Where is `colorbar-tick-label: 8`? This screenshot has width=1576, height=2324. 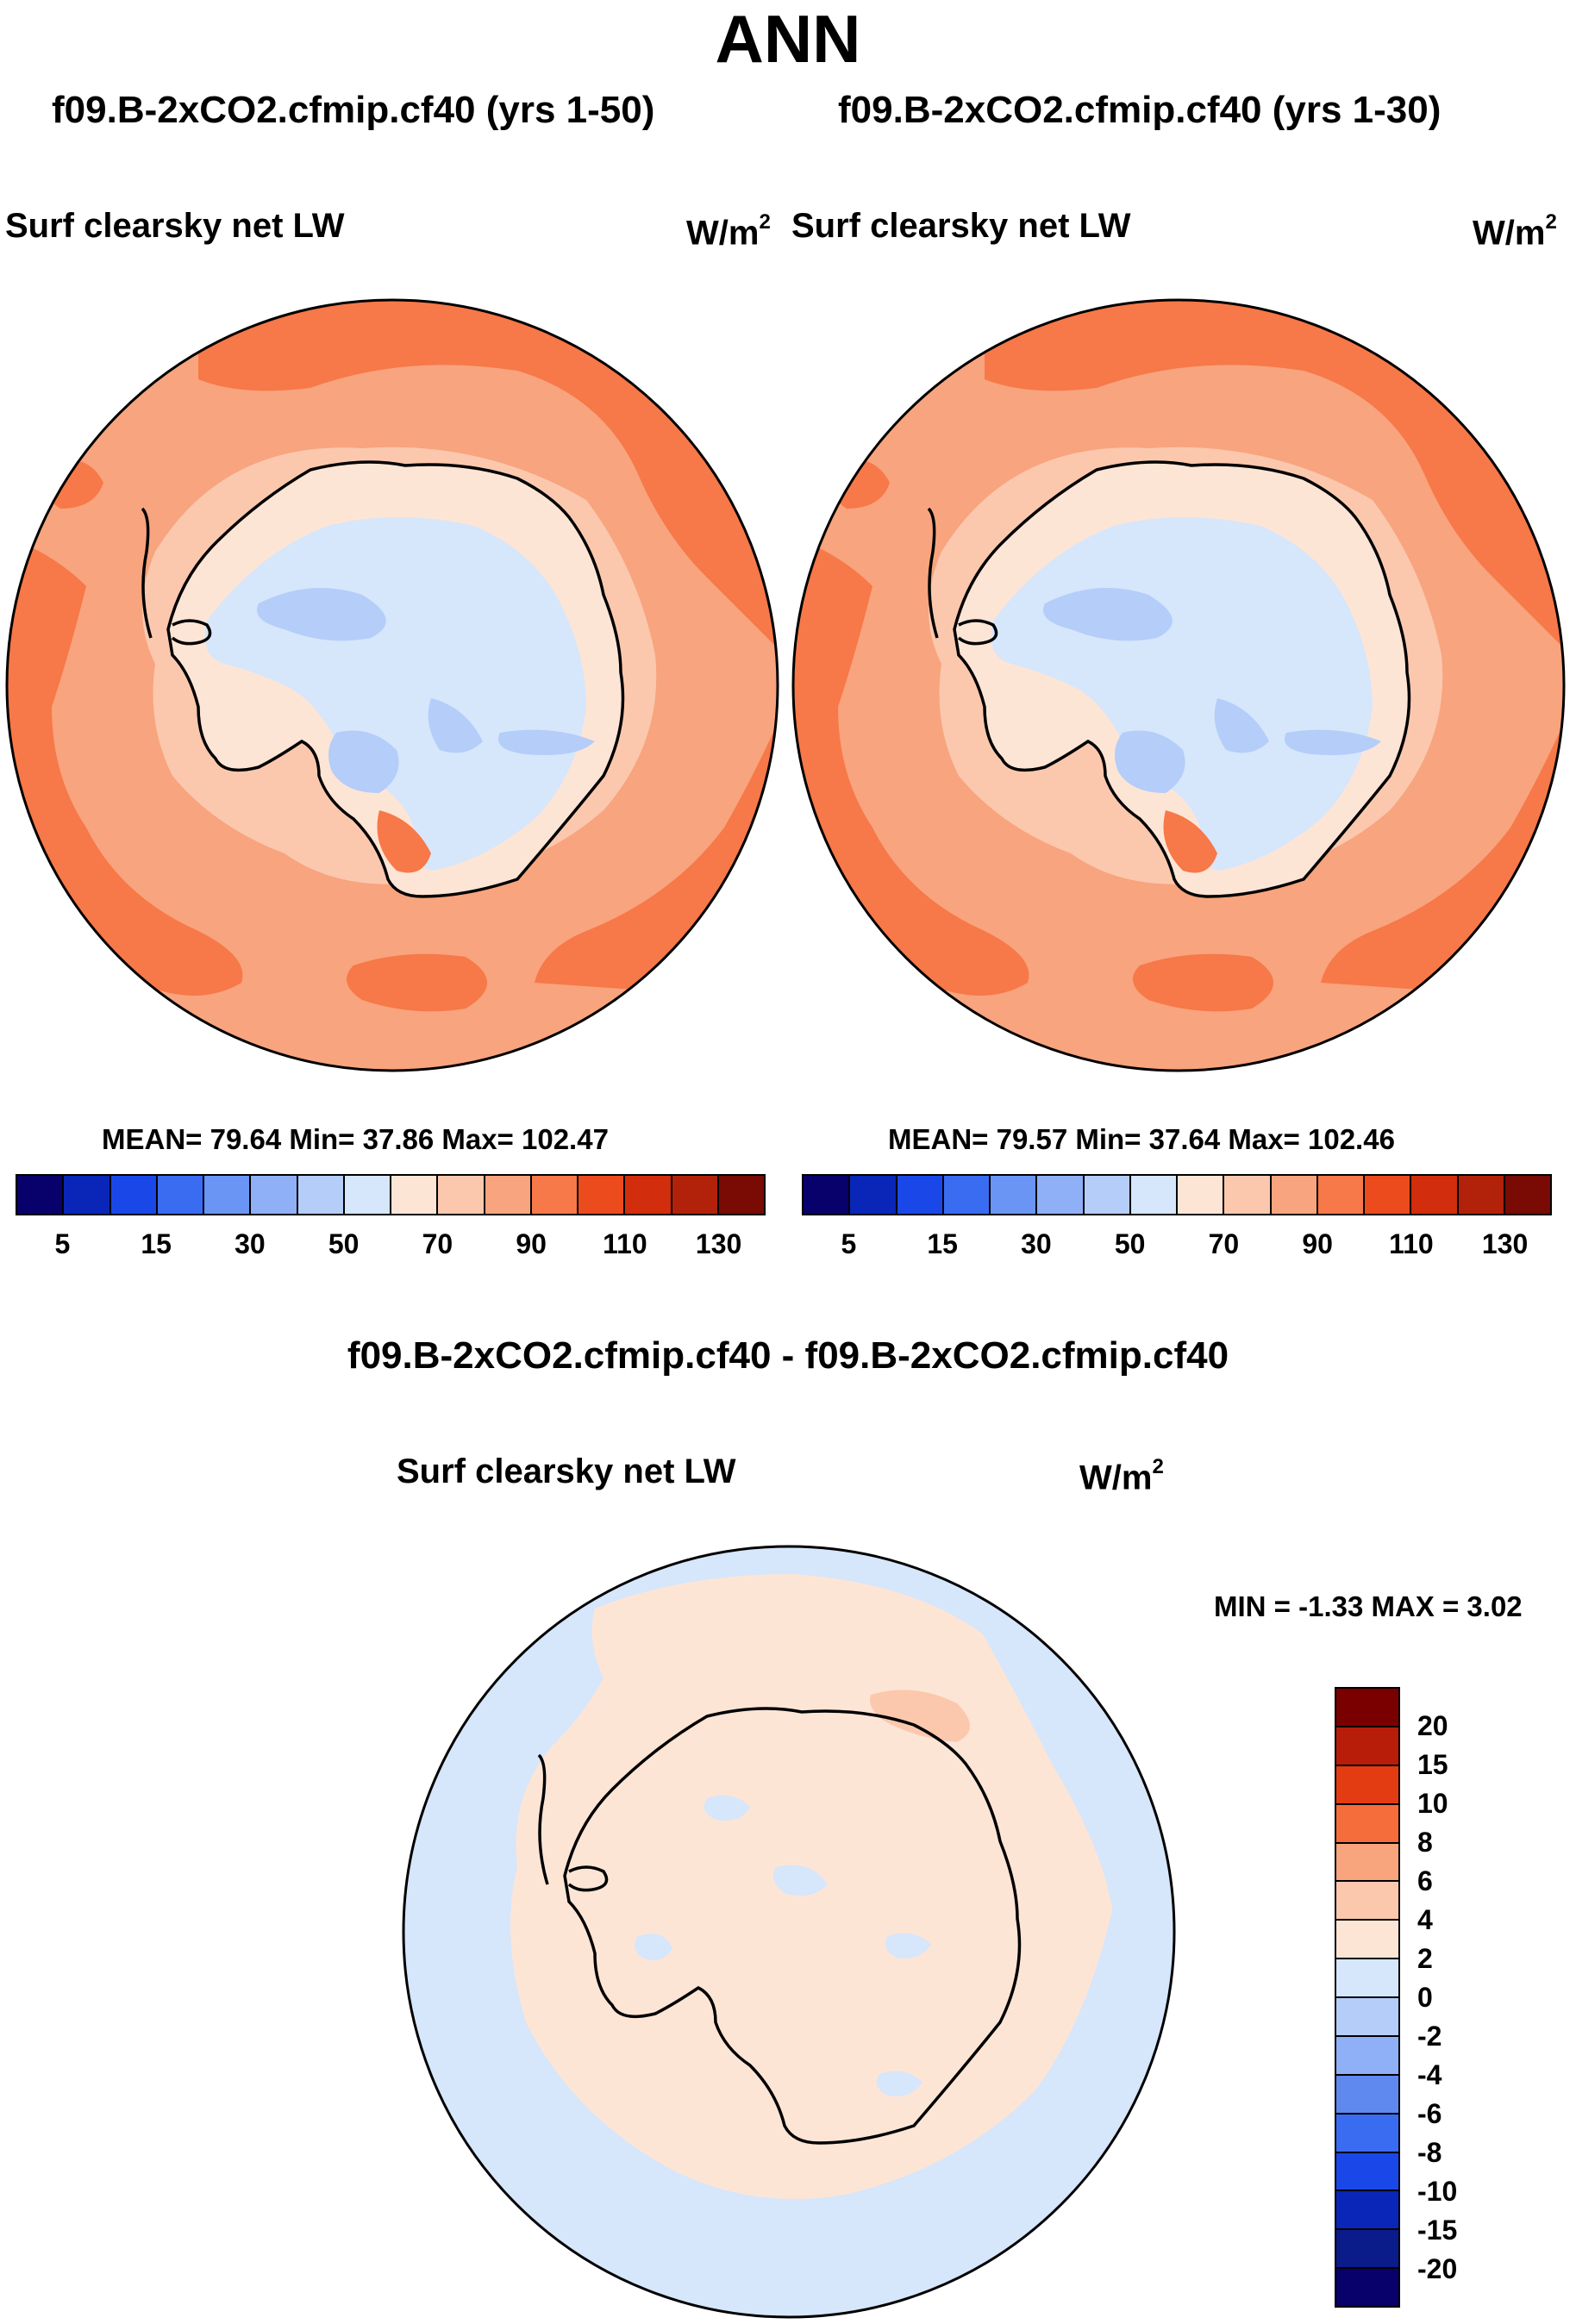 colorbar-tick-label: 8 is located at coordinates (1425, 1842).